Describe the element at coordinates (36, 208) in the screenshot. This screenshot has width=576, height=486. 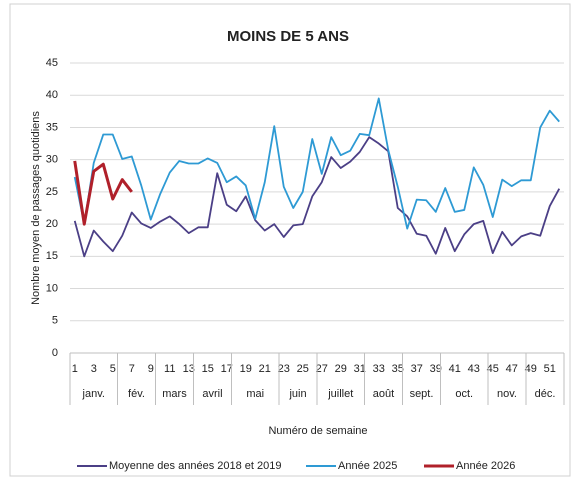
I see `y-axis-title: Nombre moyen de passages quotidiens` at that location.